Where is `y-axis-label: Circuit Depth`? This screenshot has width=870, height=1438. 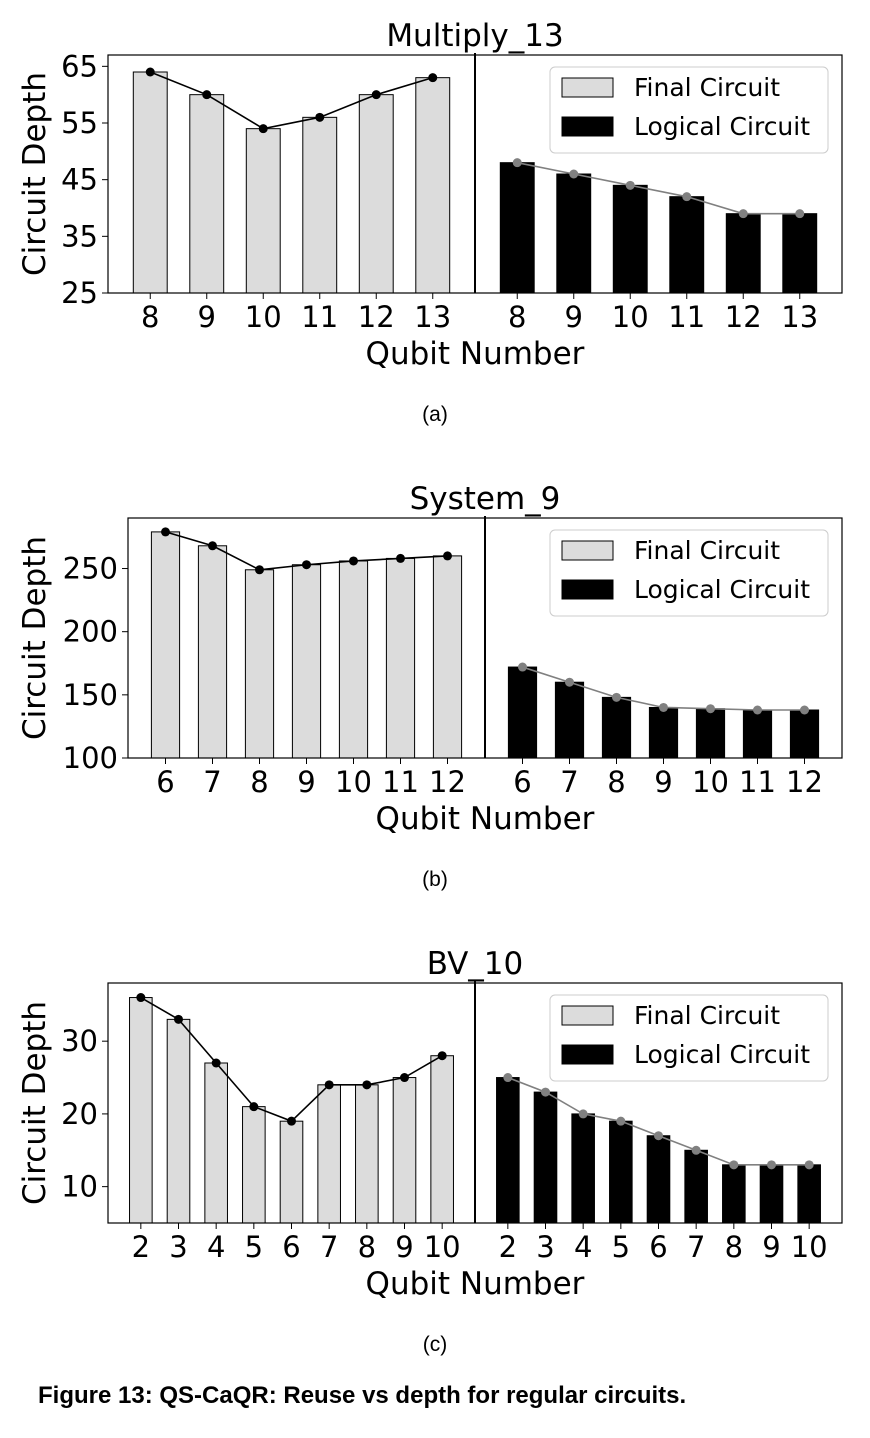
y-axis-label: Circuit Depth is located at coordinates (35, 174).